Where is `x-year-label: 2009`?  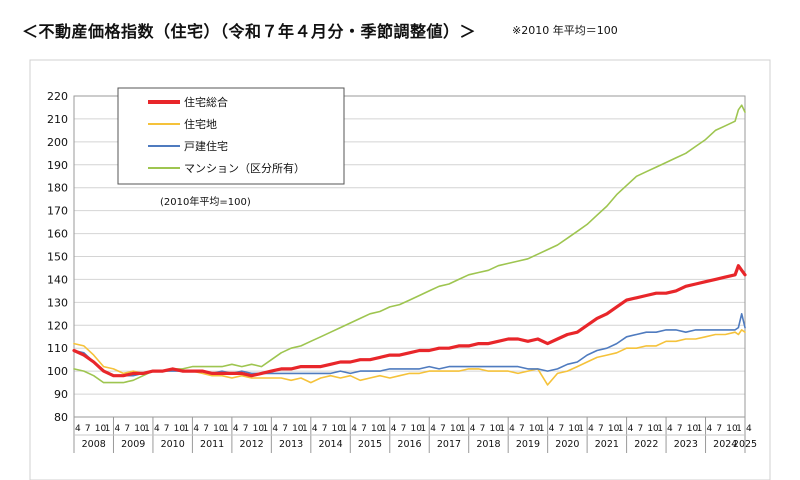 x-year-label: 2009 is located at coordinates (133, 444).